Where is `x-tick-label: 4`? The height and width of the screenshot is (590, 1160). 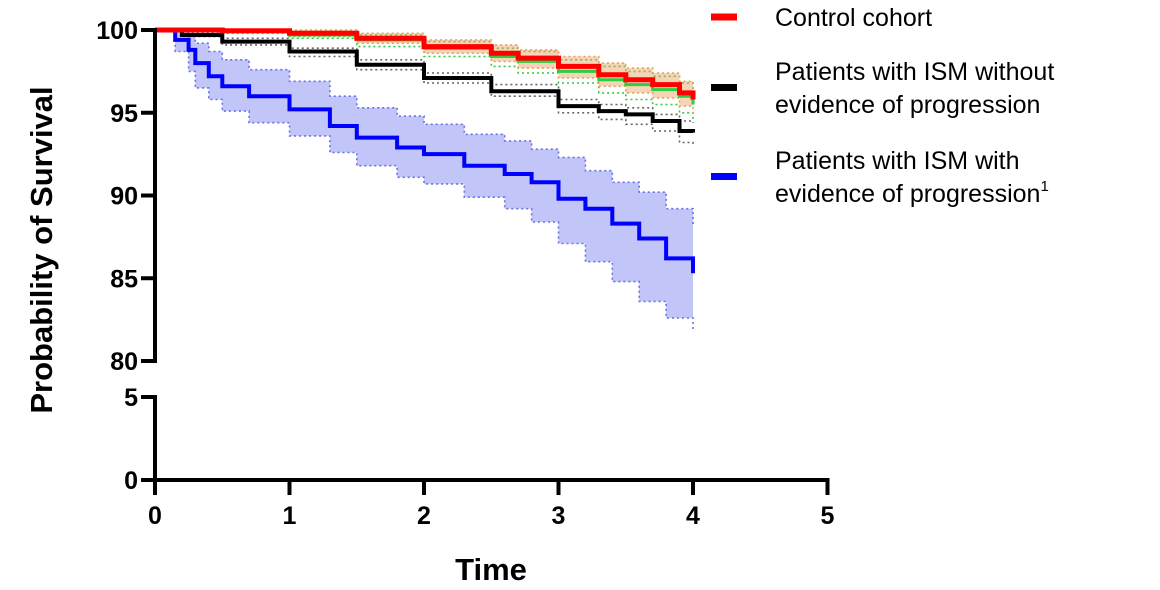 x-tick-label: 4 is located at coordinates (693, 516).